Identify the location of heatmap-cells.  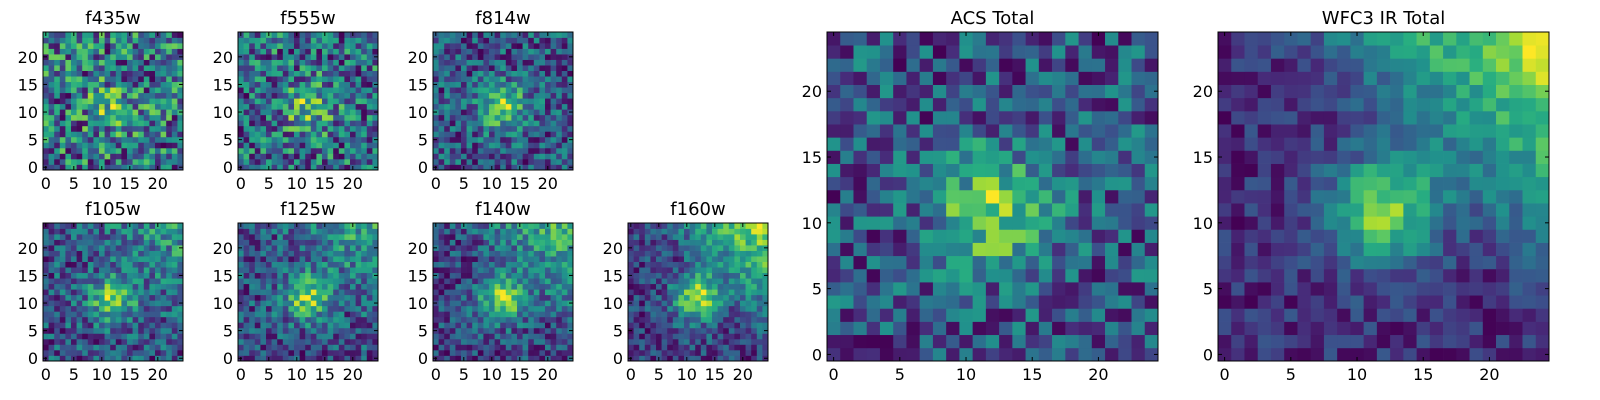
(308, 101).